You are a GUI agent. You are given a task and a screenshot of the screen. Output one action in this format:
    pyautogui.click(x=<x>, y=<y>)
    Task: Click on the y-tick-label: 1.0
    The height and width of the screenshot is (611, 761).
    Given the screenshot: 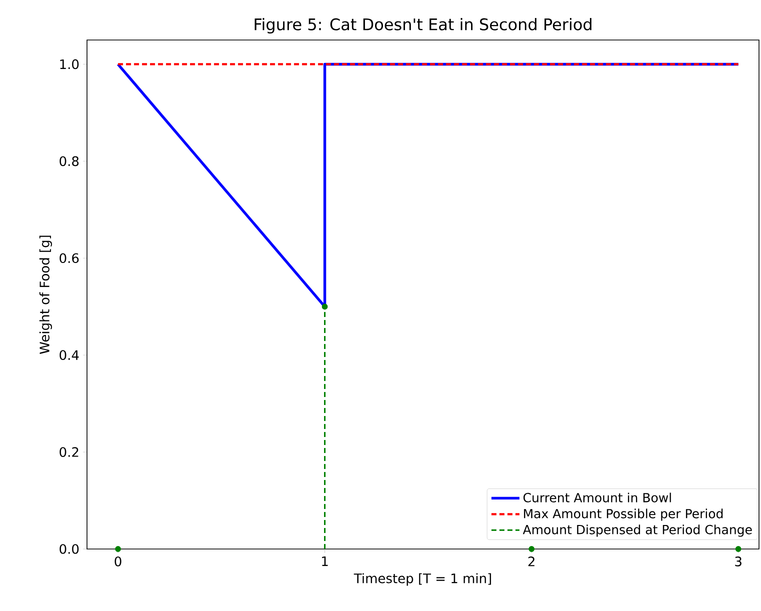 What is the action you would take?
    pyautogui.click(x=69, y=64)
    